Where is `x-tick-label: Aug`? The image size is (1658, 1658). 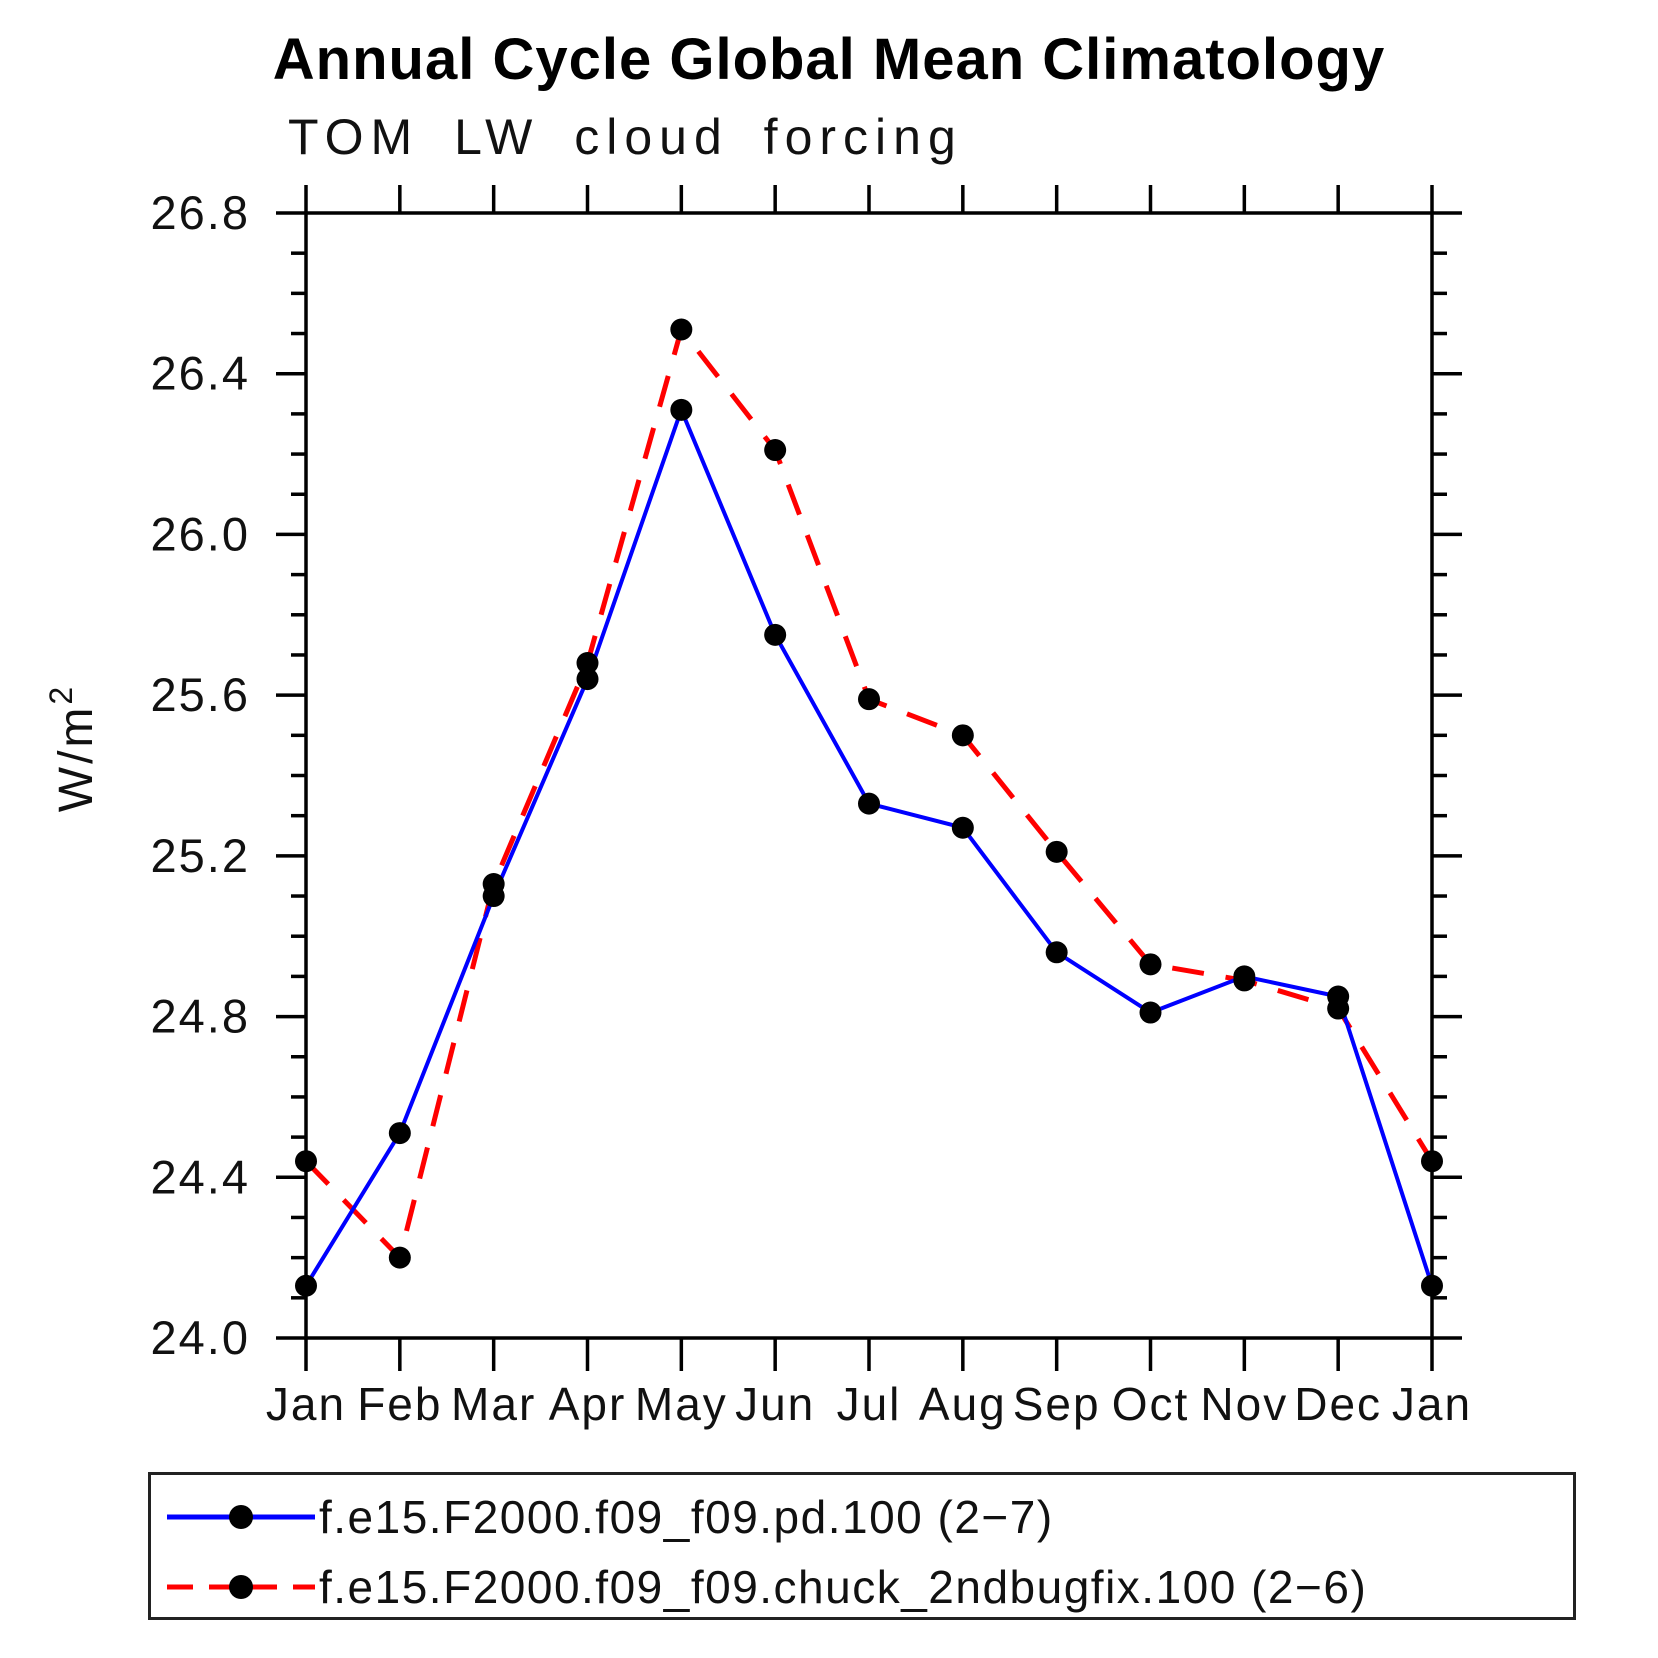 x-tick-label: Aug is located at coordinates (963, 1404).